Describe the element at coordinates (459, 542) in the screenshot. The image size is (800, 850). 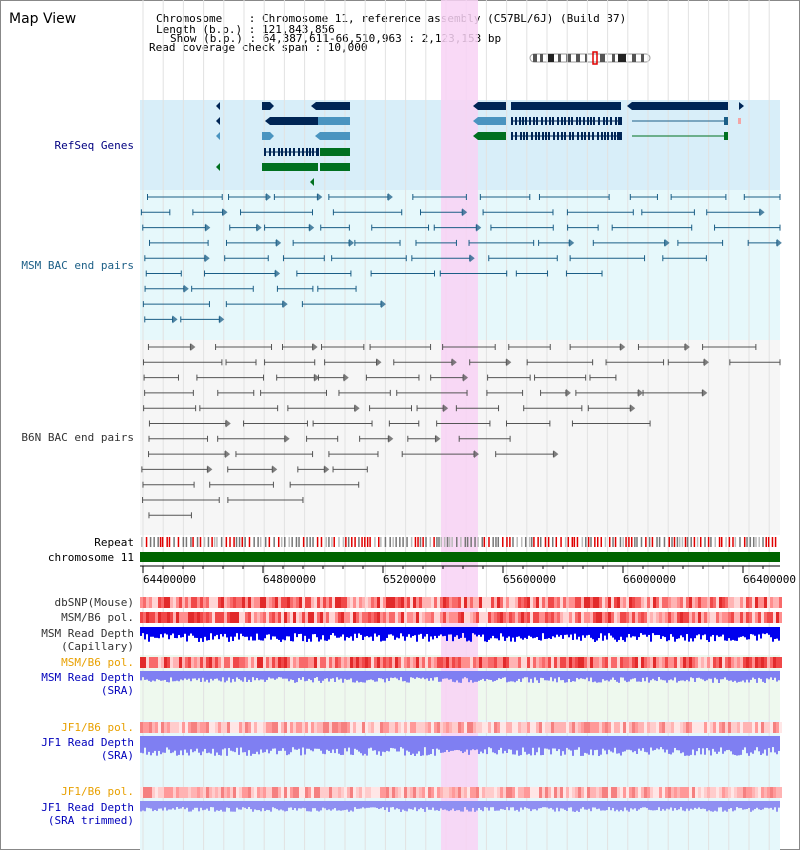
I see `repeat-track` at that location.